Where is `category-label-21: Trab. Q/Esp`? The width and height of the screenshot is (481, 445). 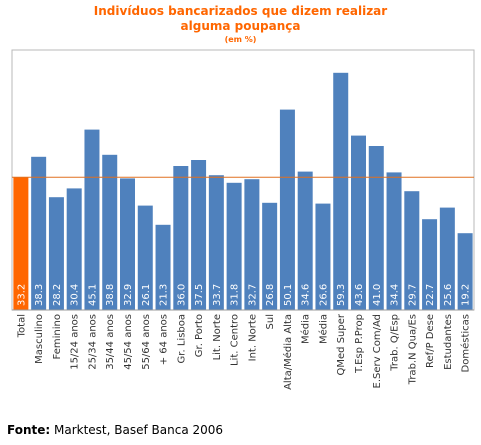 category-label-21: Trab. Q/Esp is located at coordinates (395, 343).